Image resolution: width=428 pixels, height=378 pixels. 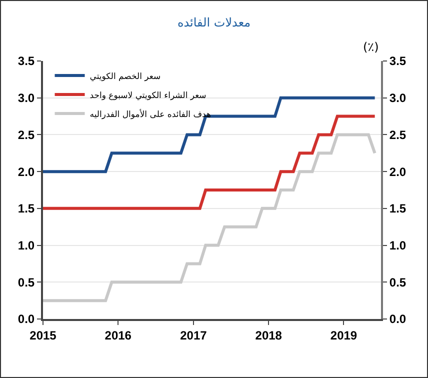 What do you see at coordinates (26, 245) in the screenshot?
I see `y-tick-label: 1.0` at bounding box center [26, 245].